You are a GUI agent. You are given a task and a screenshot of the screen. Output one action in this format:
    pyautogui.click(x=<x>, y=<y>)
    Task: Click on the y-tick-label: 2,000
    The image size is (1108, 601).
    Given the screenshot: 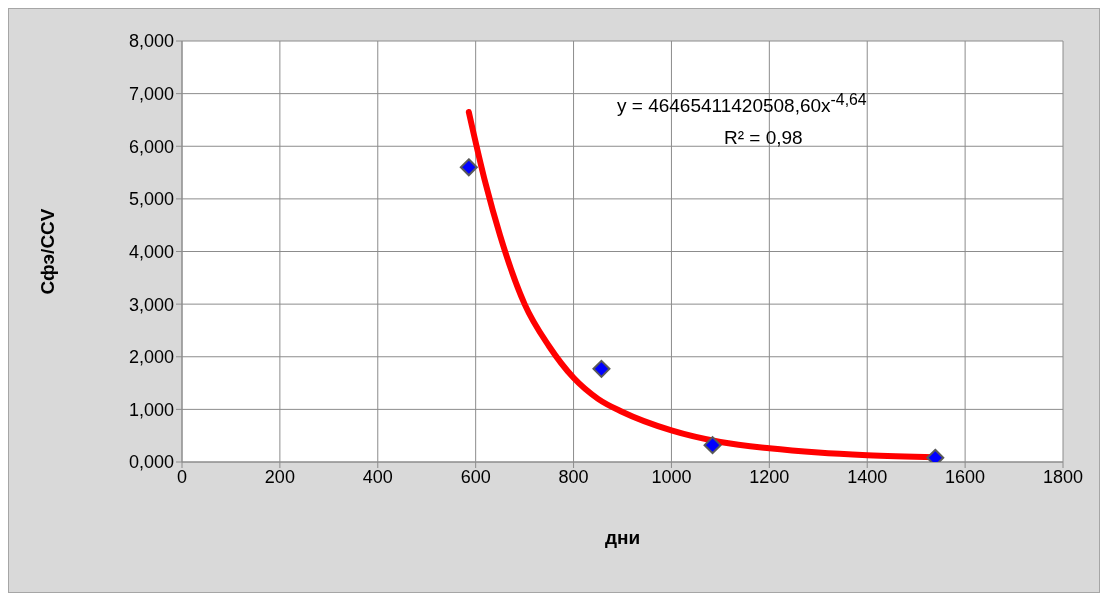 What is the action you would take?
    pyautogui.click(x=151, y=357)
    